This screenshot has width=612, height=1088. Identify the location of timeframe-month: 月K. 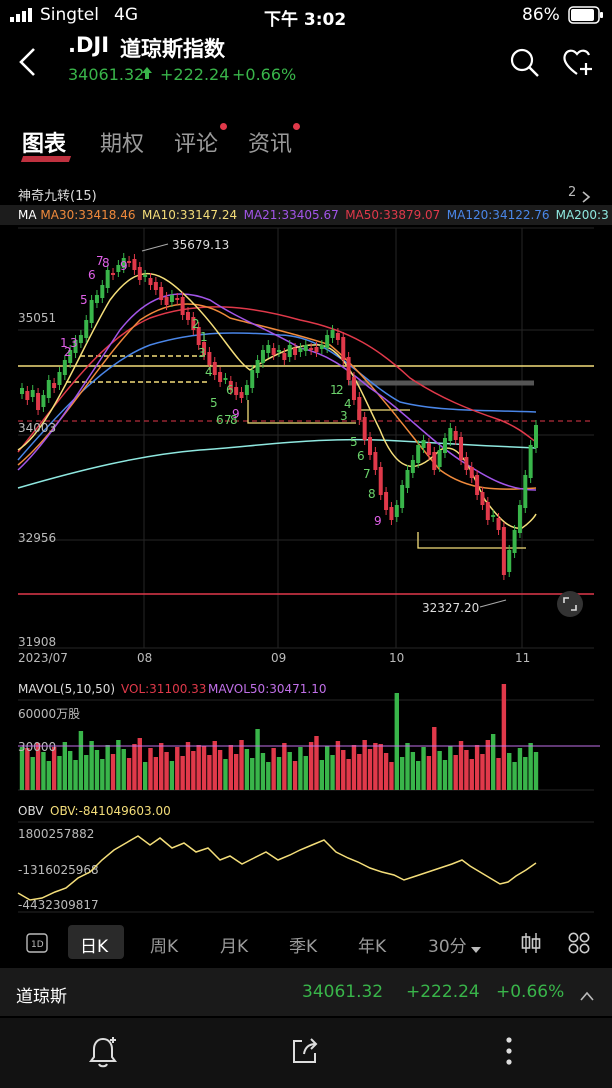
(234, 947).